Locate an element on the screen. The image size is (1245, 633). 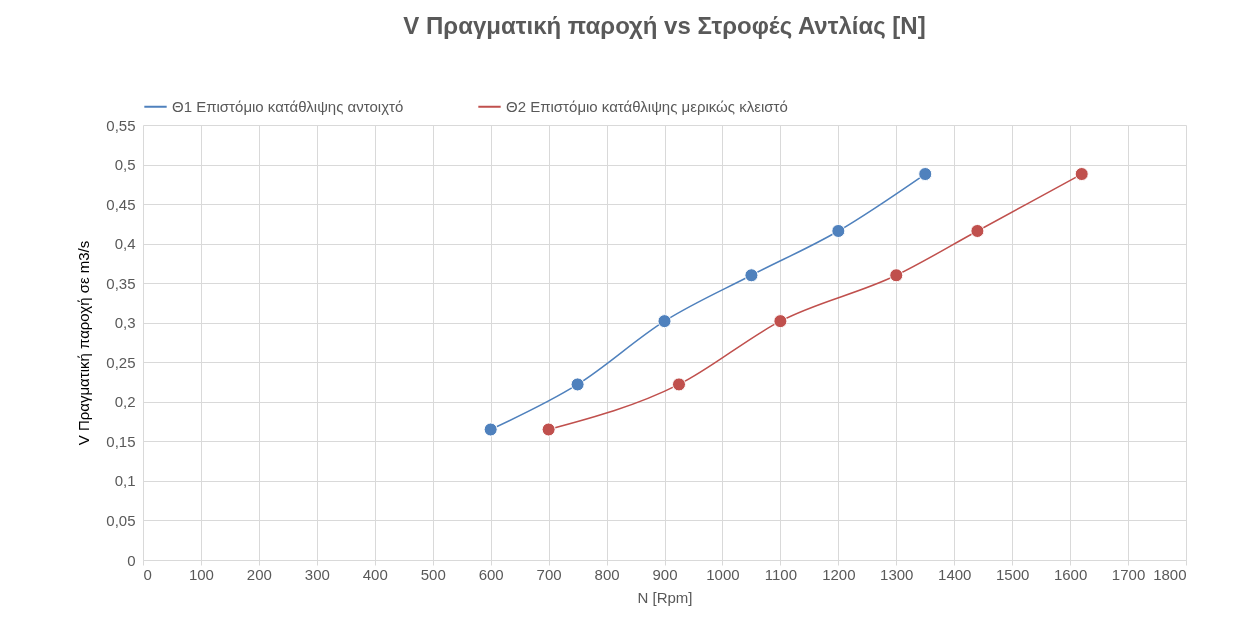
x-tick-label: 1200 is located at coordinates (839, 574).